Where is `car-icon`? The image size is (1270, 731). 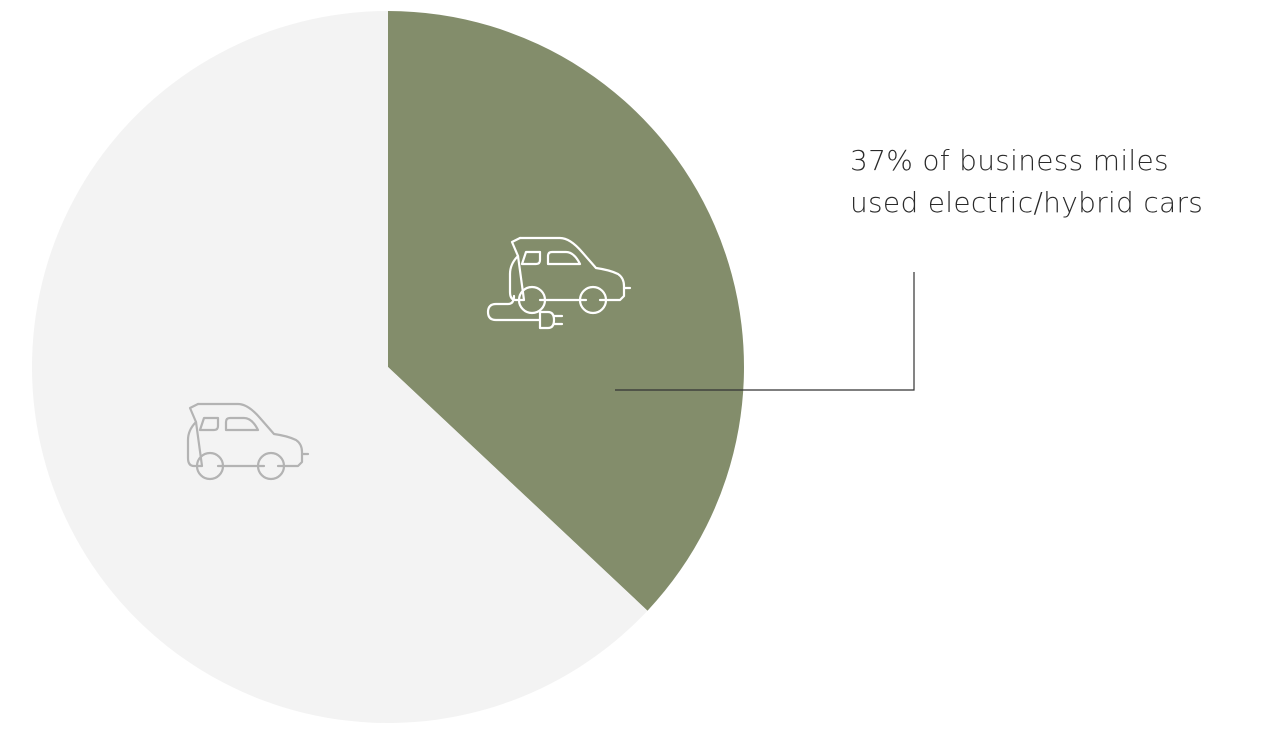
car-icon is located at coordinates (248, 441).